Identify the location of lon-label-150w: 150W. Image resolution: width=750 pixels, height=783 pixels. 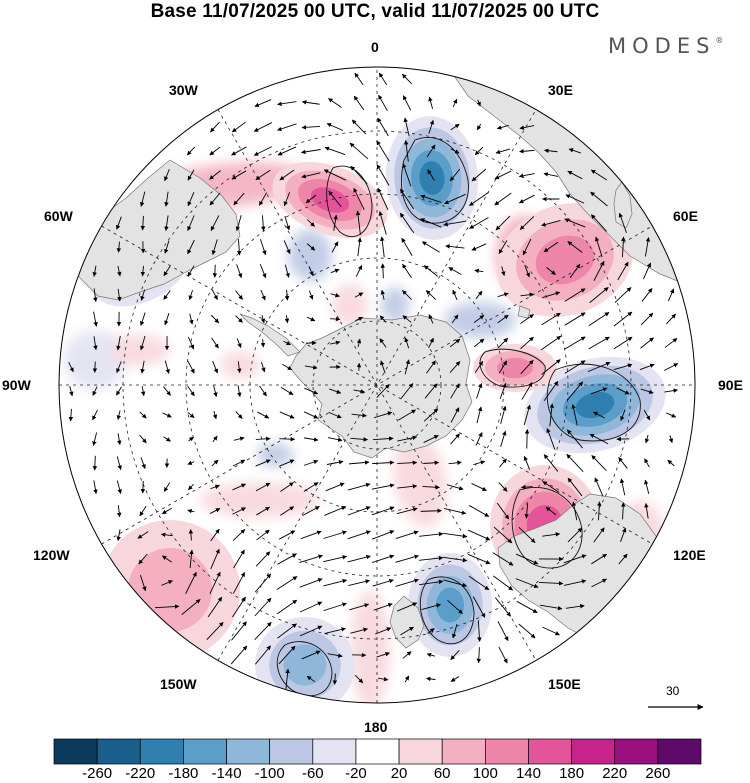
(178, 684).